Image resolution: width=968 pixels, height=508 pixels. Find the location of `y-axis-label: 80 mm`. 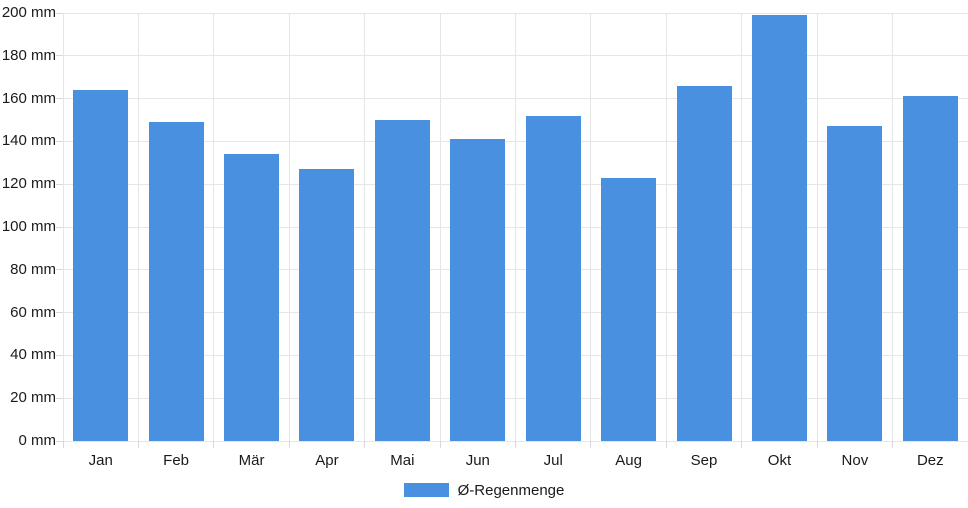

y-axis-label: 80 mm is located at coordinates (33, 269).